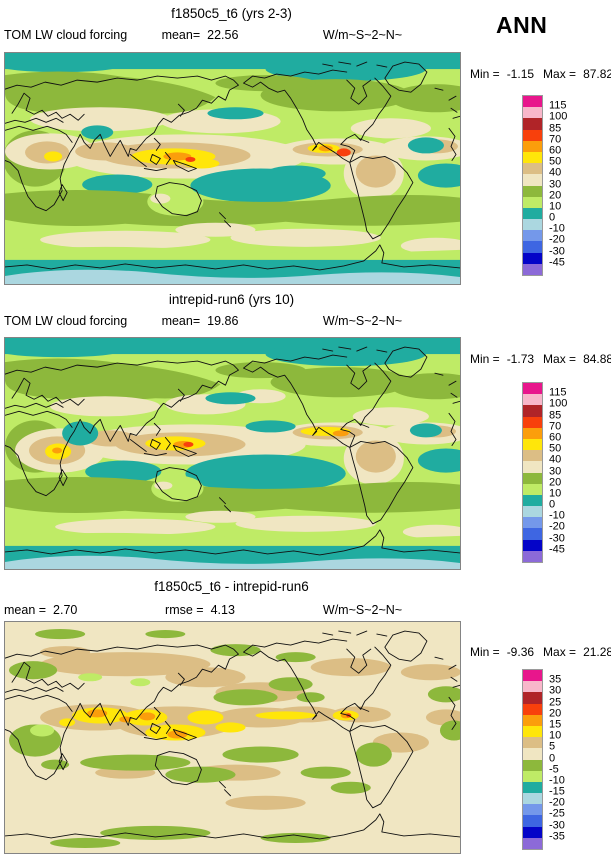 The image size is (611, 861). Describe the element at coordinates (558, 403) in the screenshot. I see `colorbar-tick-label: 100` at that location.